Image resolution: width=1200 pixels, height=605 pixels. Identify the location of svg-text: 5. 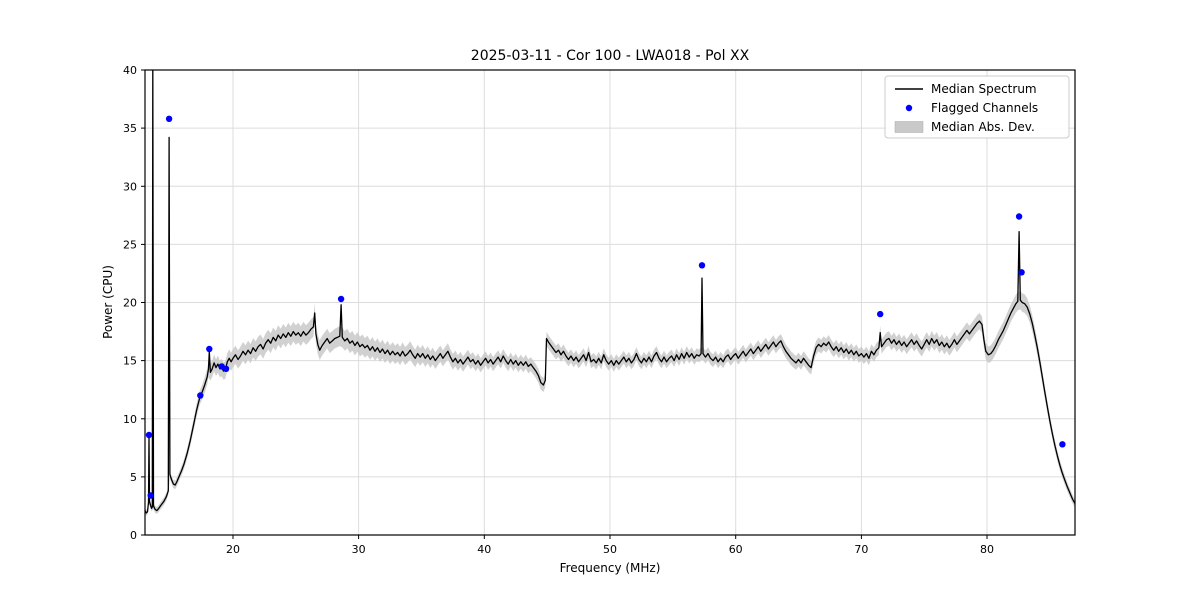
(133, 477).